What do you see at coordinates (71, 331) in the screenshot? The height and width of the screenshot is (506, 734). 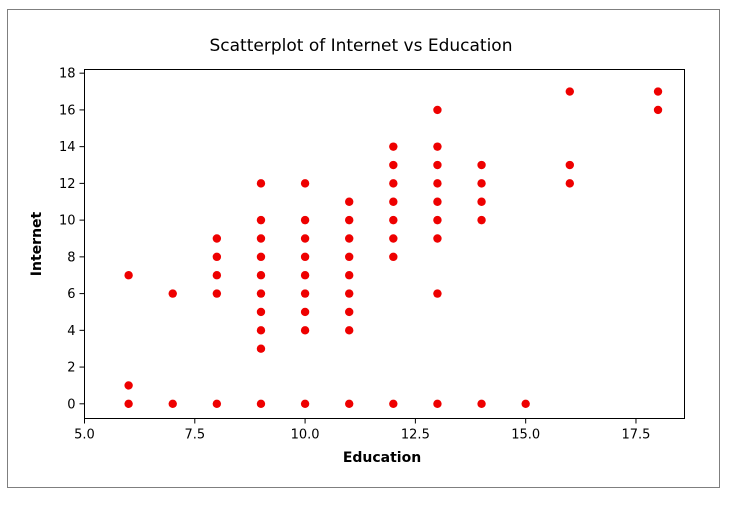 I see `y-tick-label: 4` at bounding box center [71, 331].